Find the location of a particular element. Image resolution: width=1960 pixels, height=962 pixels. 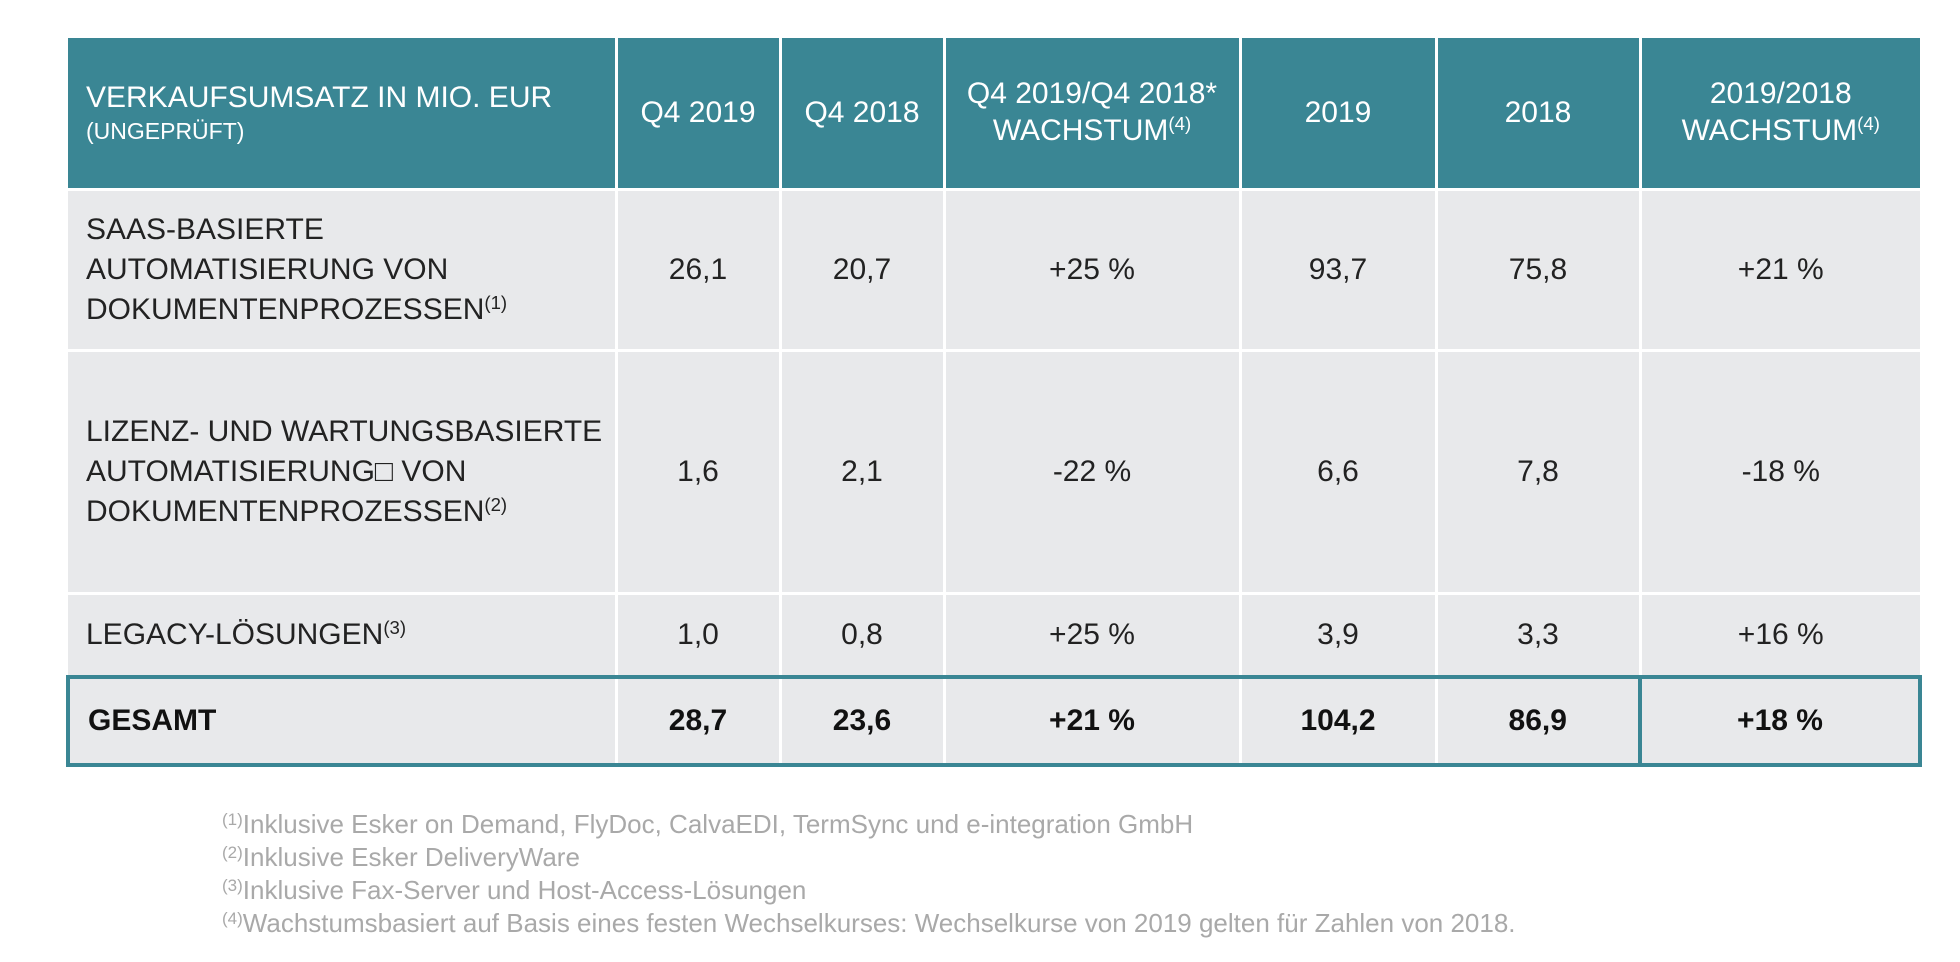

header-title: VERKAUFSUMSATZ IN MIO. EUR (UNGEPRÜFT) is located at coordinates (343, 114).